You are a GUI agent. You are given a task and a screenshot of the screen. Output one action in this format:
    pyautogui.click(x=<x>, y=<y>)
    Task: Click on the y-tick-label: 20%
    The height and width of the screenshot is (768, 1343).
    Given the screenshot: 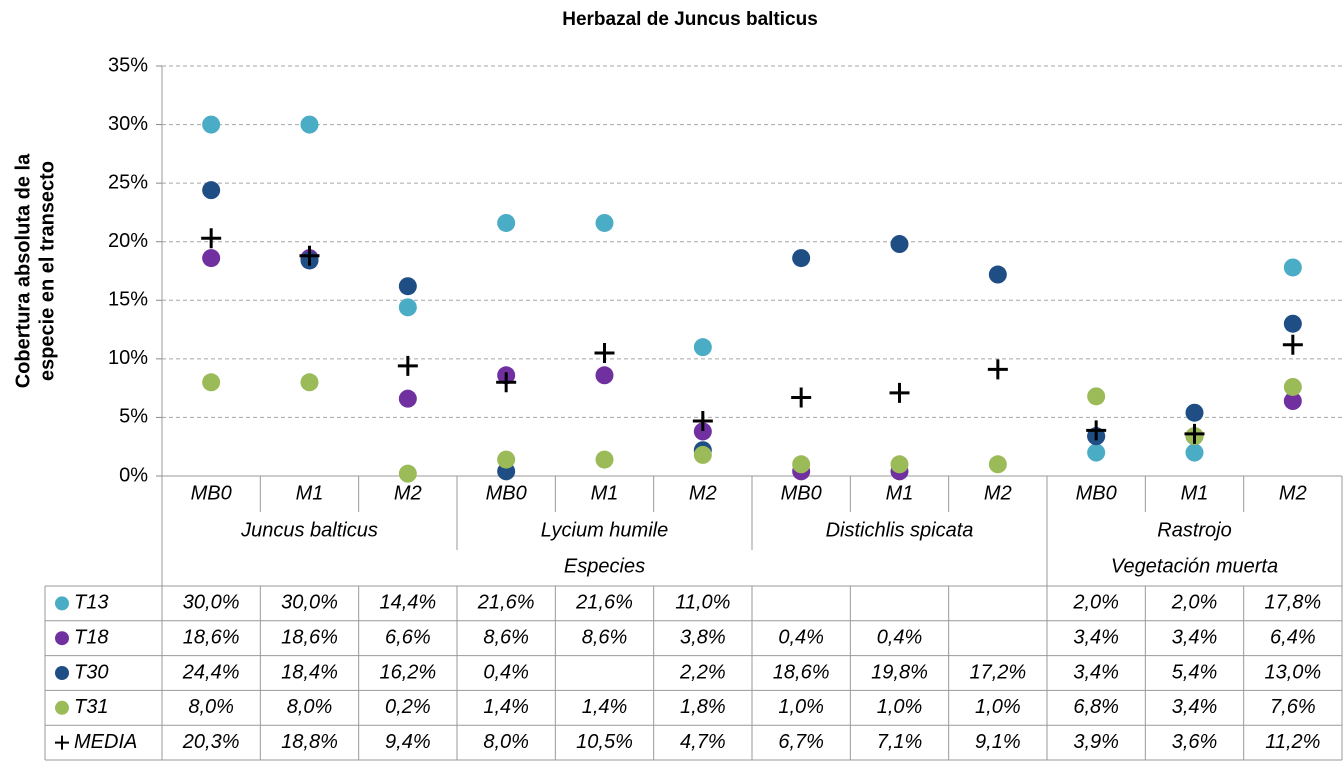 What is the action you would take?
    pyautogui.click(x=128, y=241)
    